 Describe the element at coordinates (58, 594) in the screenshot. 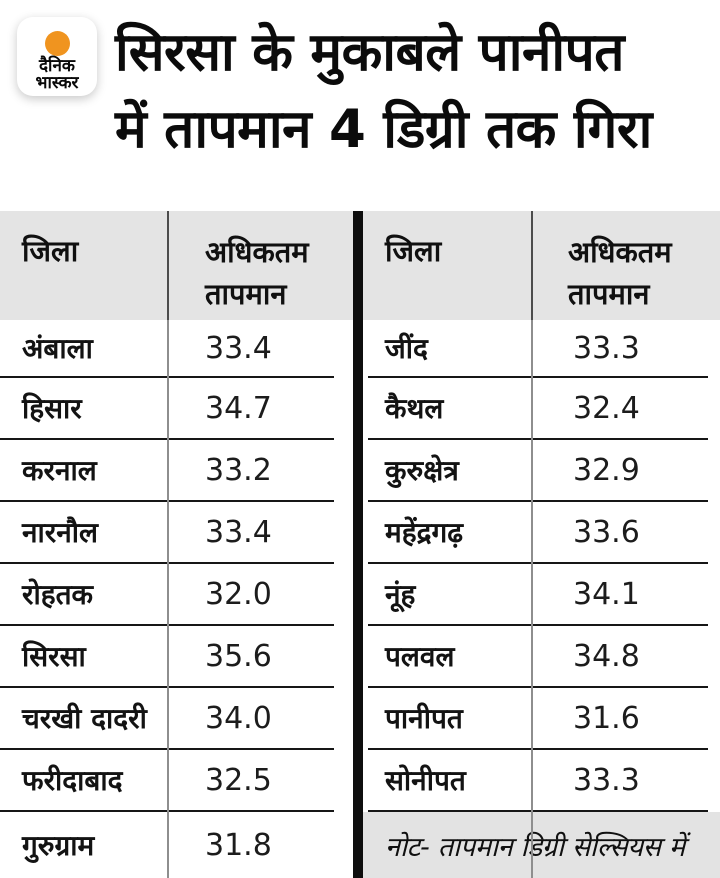

I see `district-cell: रोहतक` at that location.